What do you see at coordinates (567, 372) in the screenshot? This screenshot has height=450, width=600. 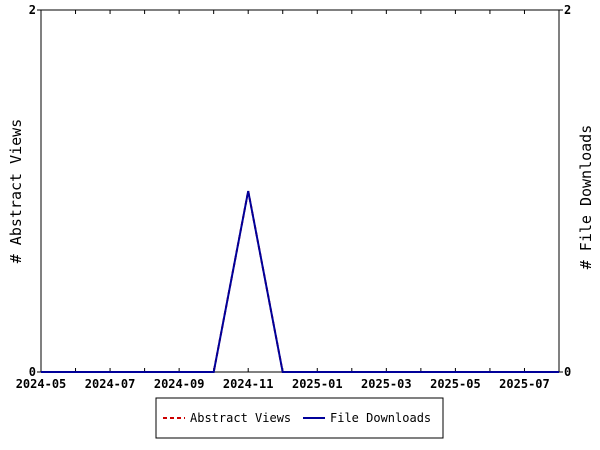 I see `y-right-tick-label: 0` at bounding box center [567, 372].